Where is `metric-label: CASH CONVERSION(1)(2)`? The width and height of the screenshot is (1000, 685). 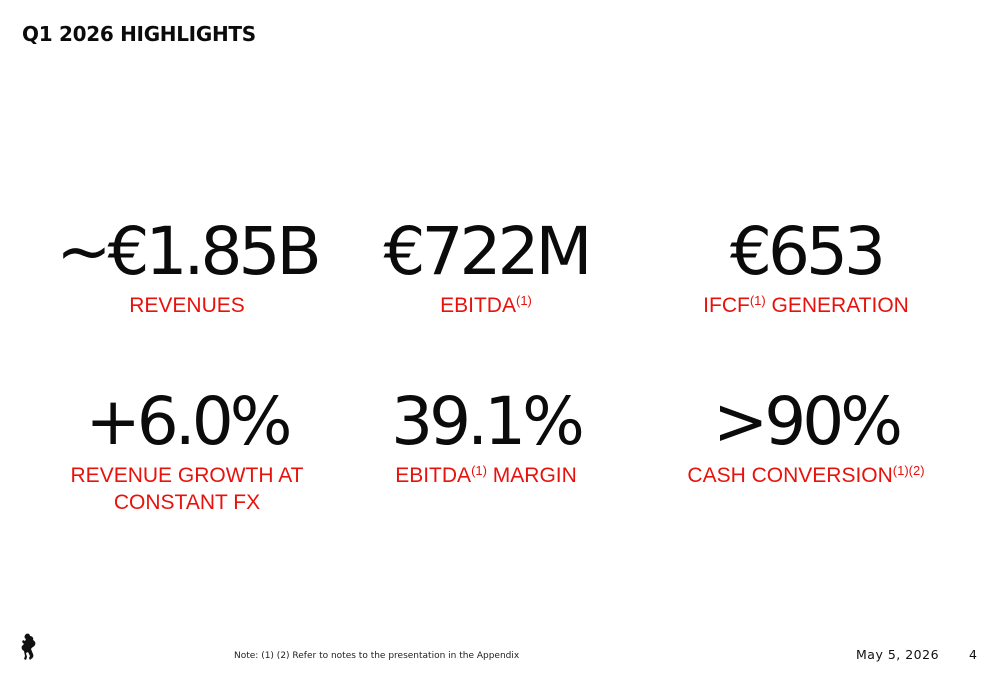
metric-label: CASH CONVERSION(1)(2) is located at coordinates (806, 475).